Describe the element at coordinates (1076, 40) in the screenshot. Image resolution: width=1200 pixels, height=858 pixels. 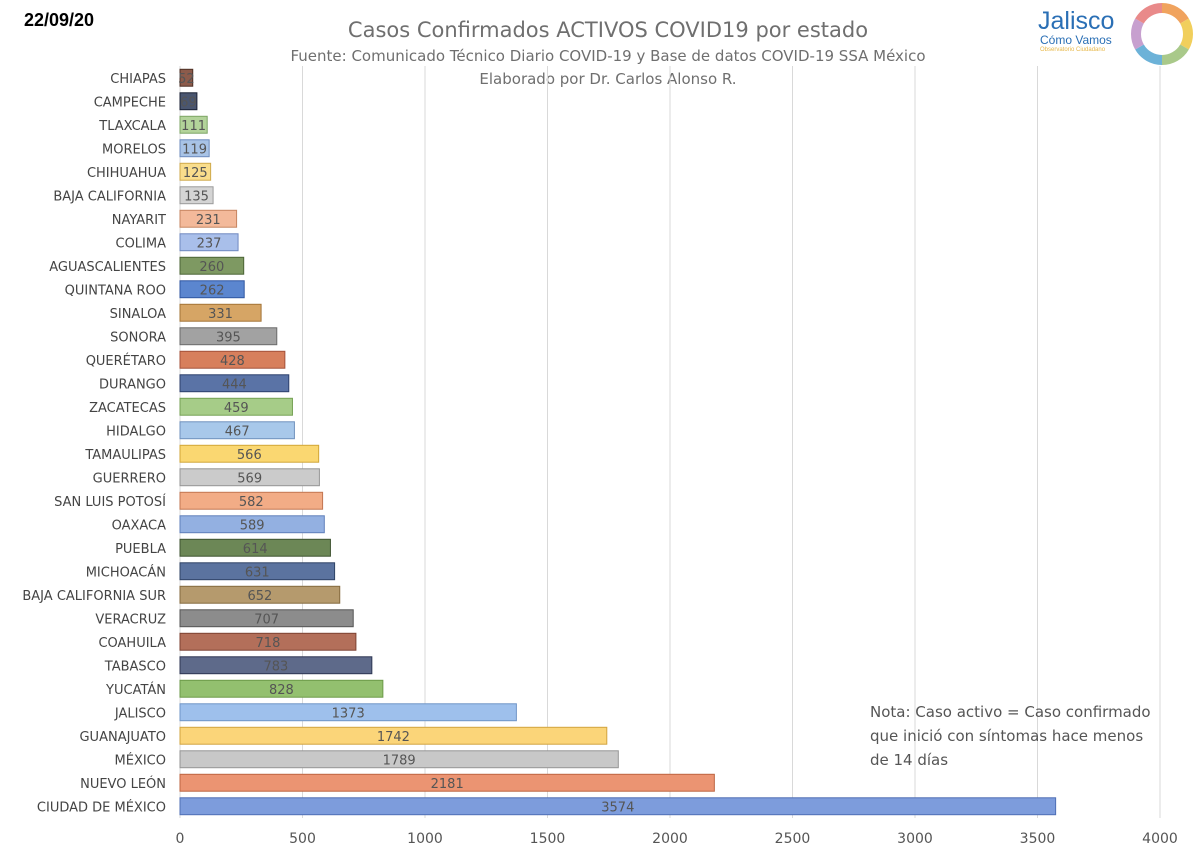
I see `logo-sub-text: Cómo Vamos` at that location.